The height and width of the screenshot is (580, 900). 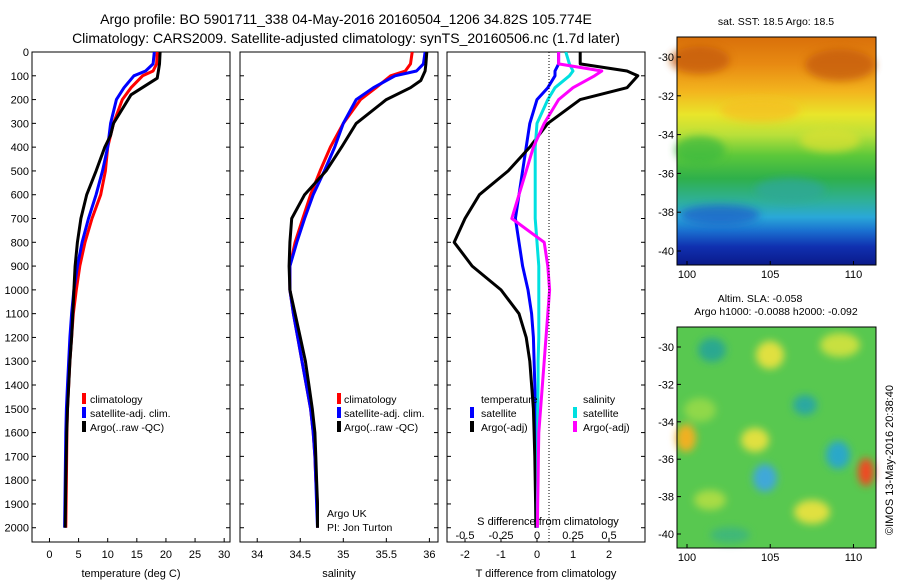 What do you see at coordinates (666, 174) in the screenshot?
I see `map-y-tick-label: -36` at bounding box center [666, 174].